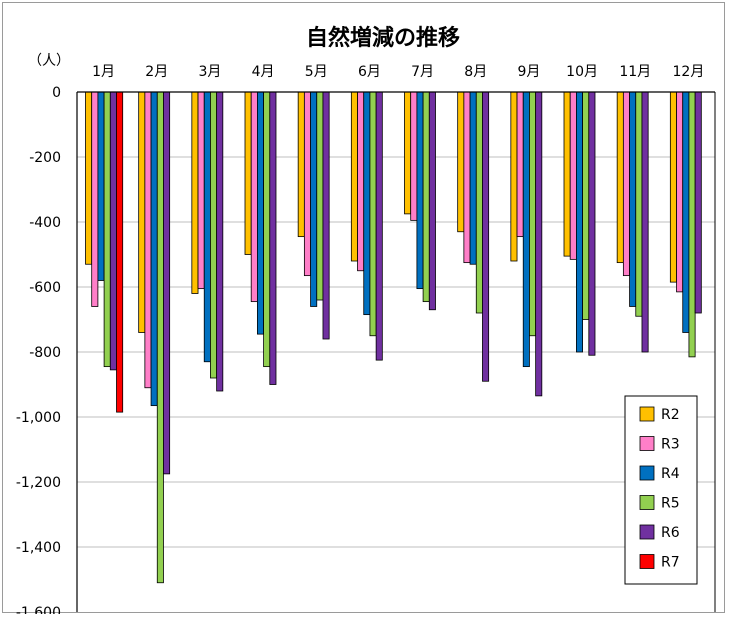  What do you see at coordinates (45, 158) in the screenshot?
I see `y-tick-label: -200` at bounding box center [45, 158].